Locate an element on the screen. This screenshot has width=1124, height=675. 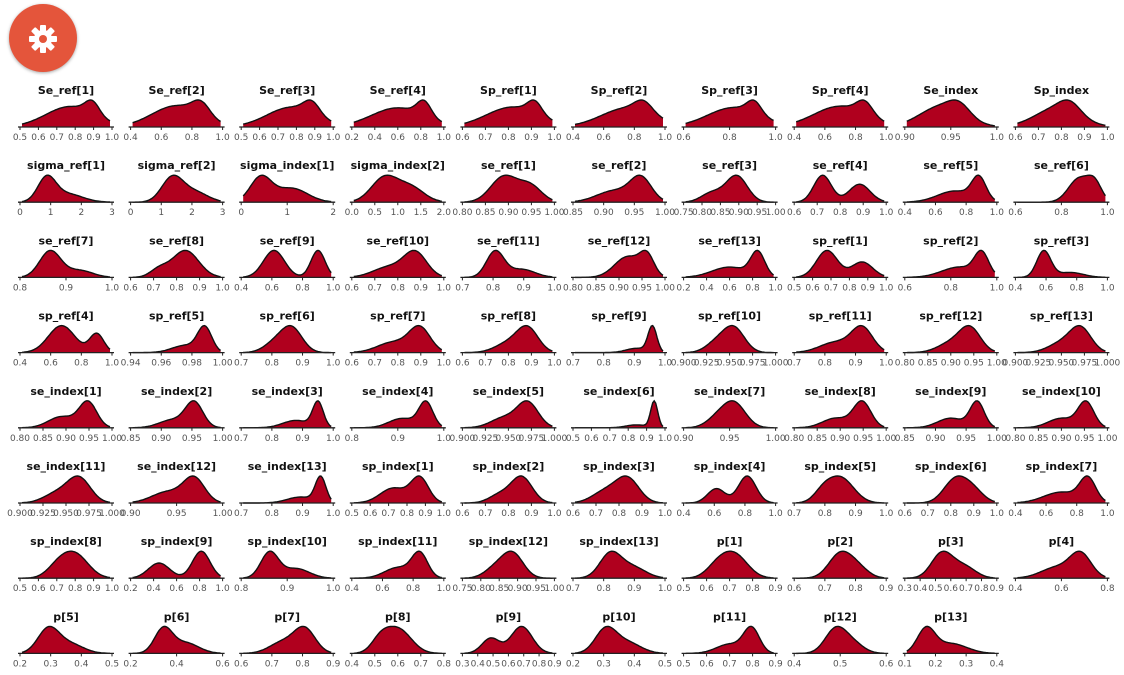
density-panel: se_ref[4] 0.6 0.7 0.8 0.9 1.0 is located at coordinates (840, 188).